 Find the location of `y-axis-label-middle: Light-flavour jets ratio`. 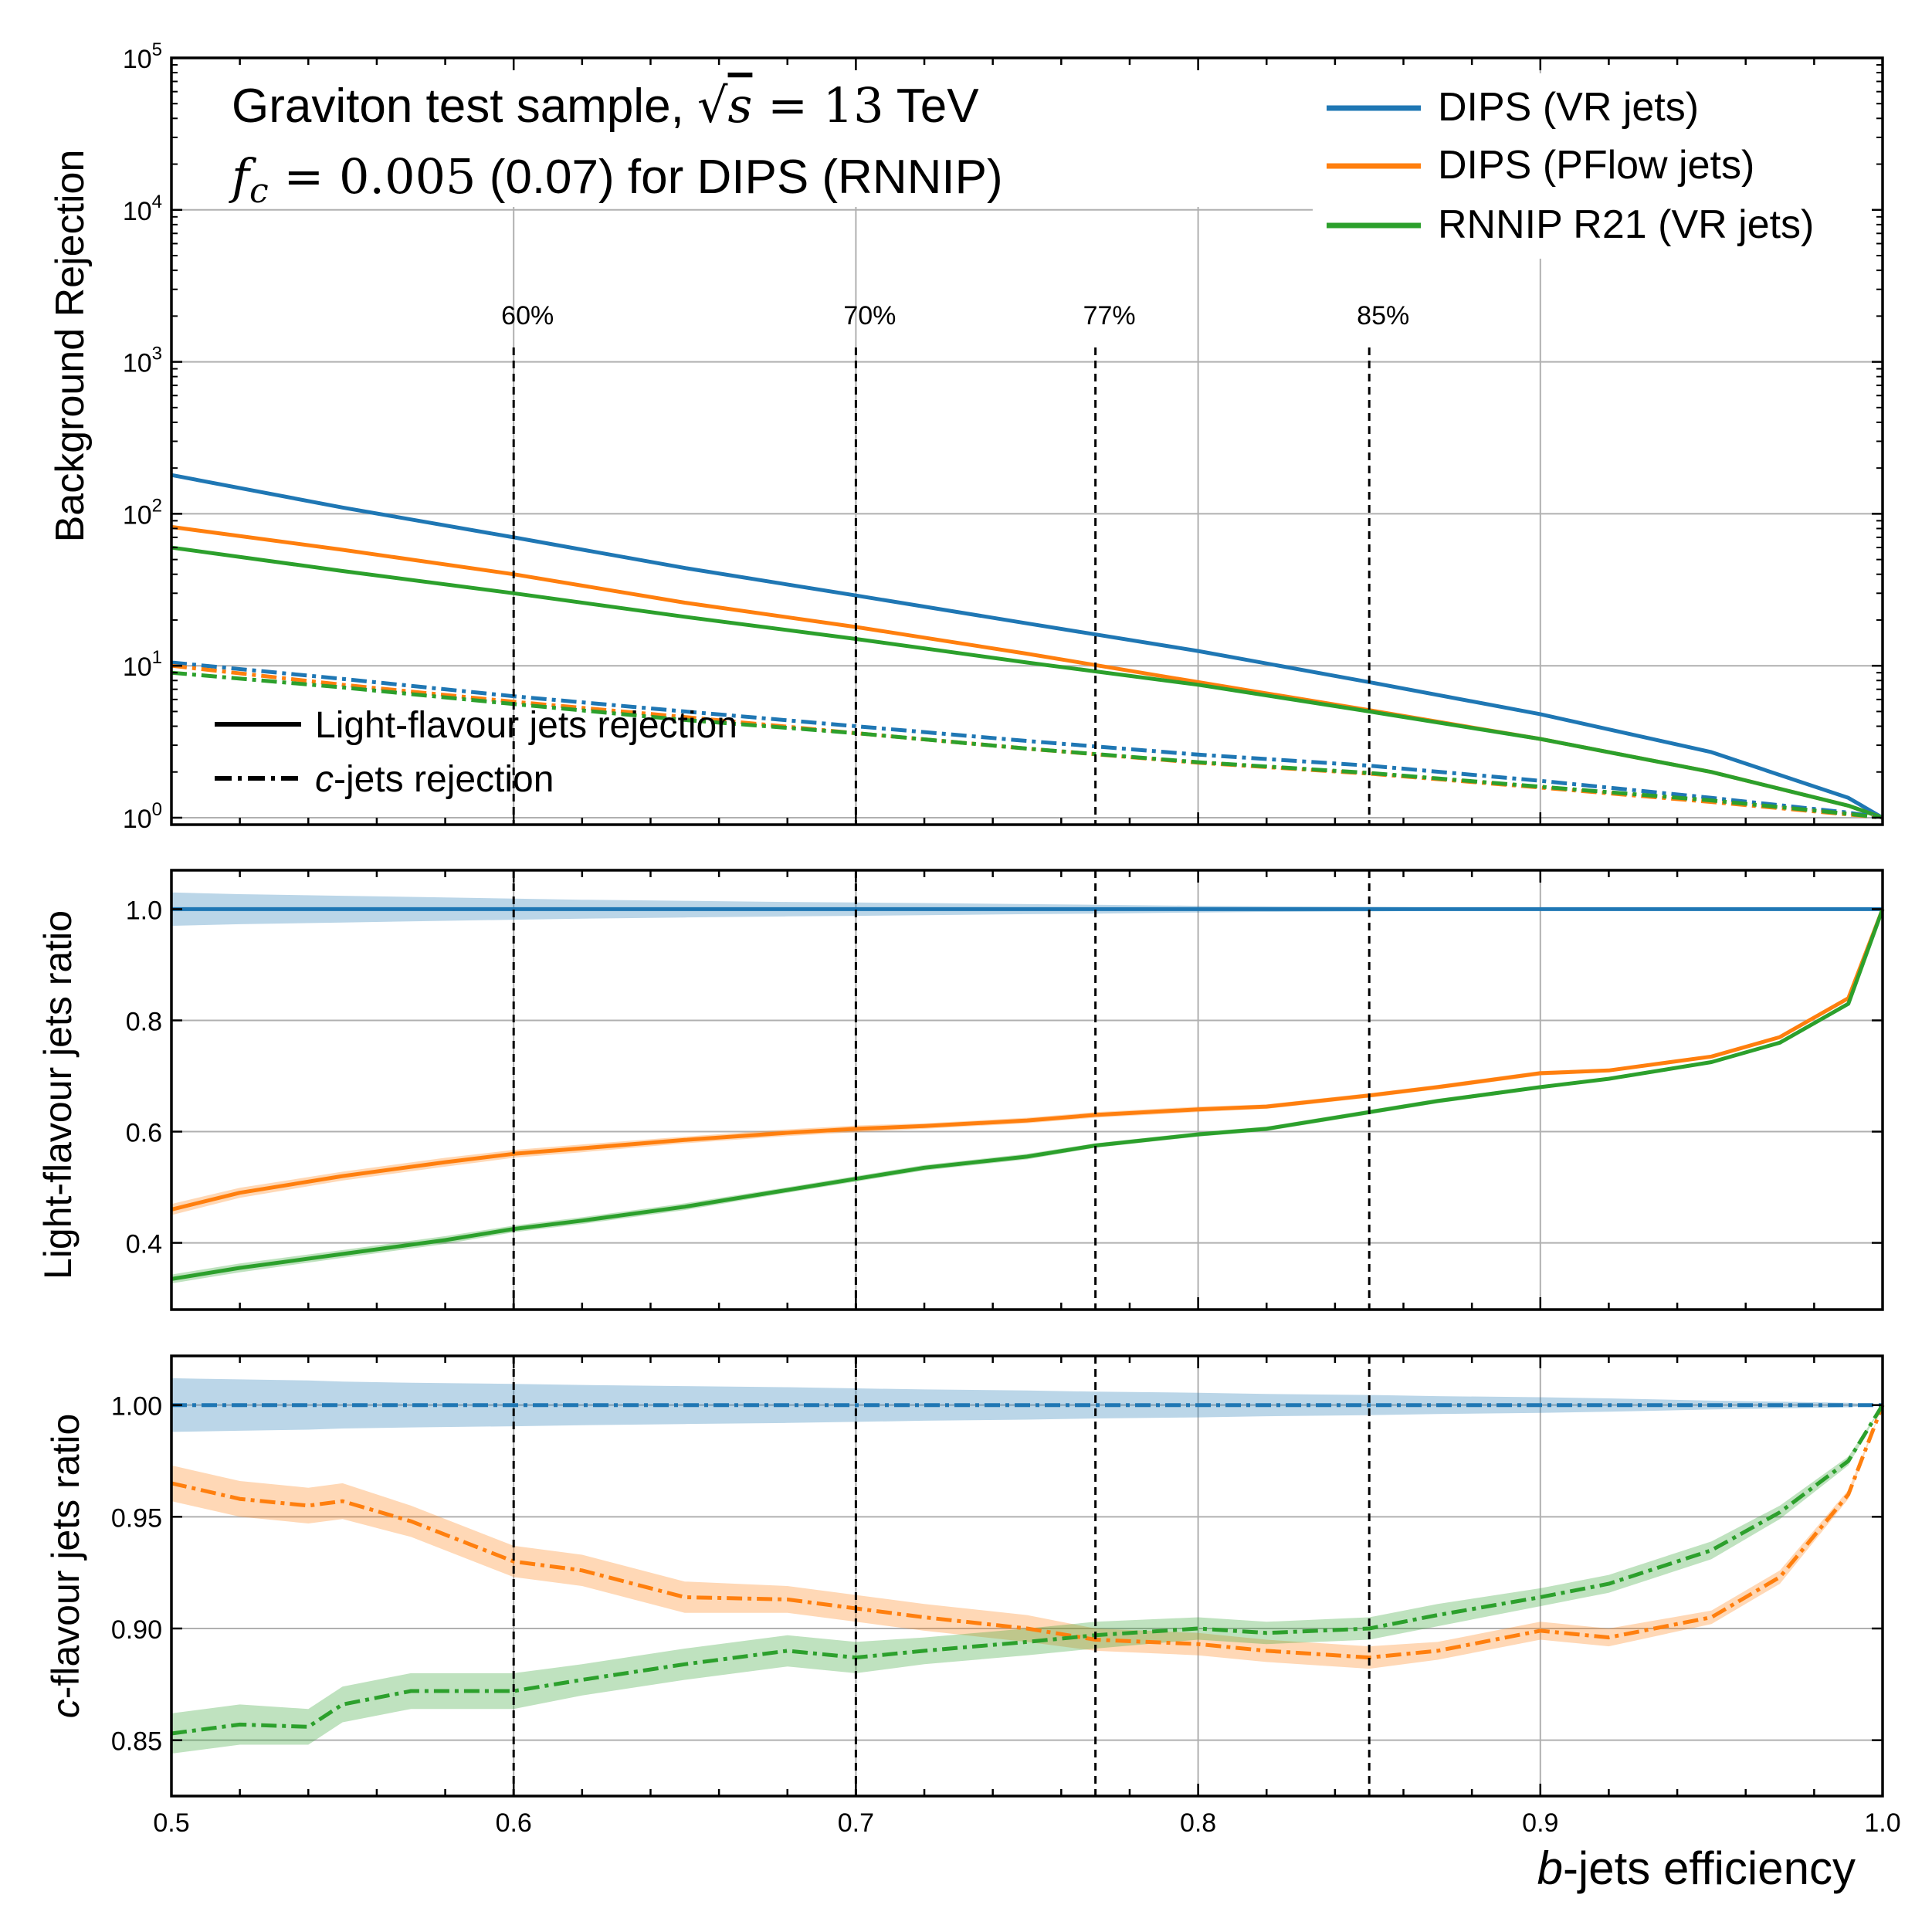

y-axis-label-middle: Light-flavour jets ratio is located at coordinates (58, 1094).